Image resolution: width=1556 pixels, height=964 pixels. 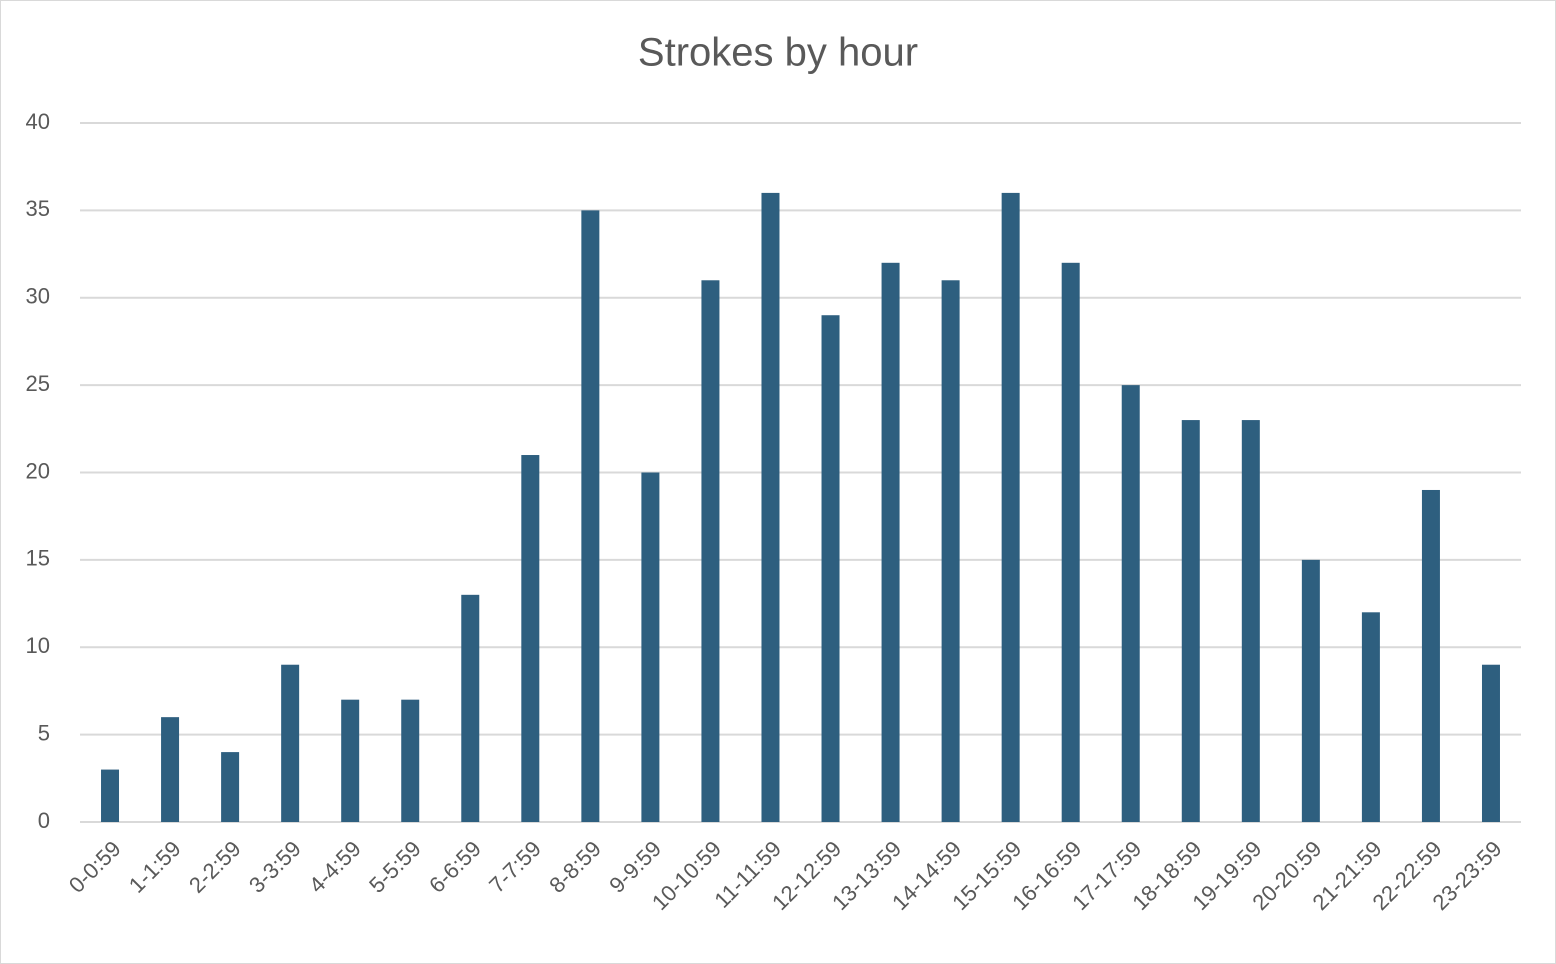 What do you see at coordinates (38, 383) in the screenshot?
I see `y-tick-label: 25` at bounding box center [38, 383].